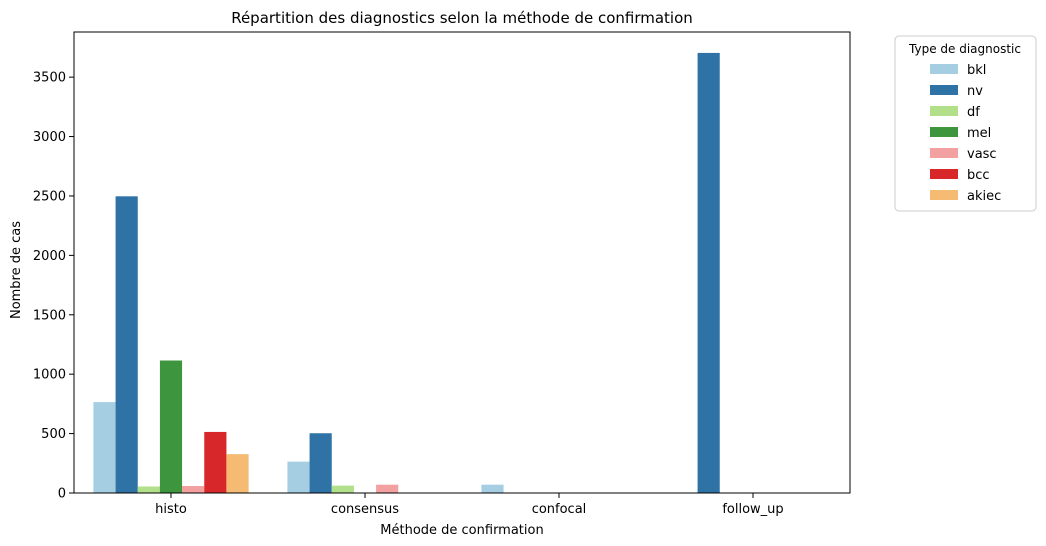 The height and width of the screenshot is (546, 1046). What do you see at coordinates (979, 133) in the screenshot?
I see `legend-label-mel: mel` at bounding box center [979, 133].